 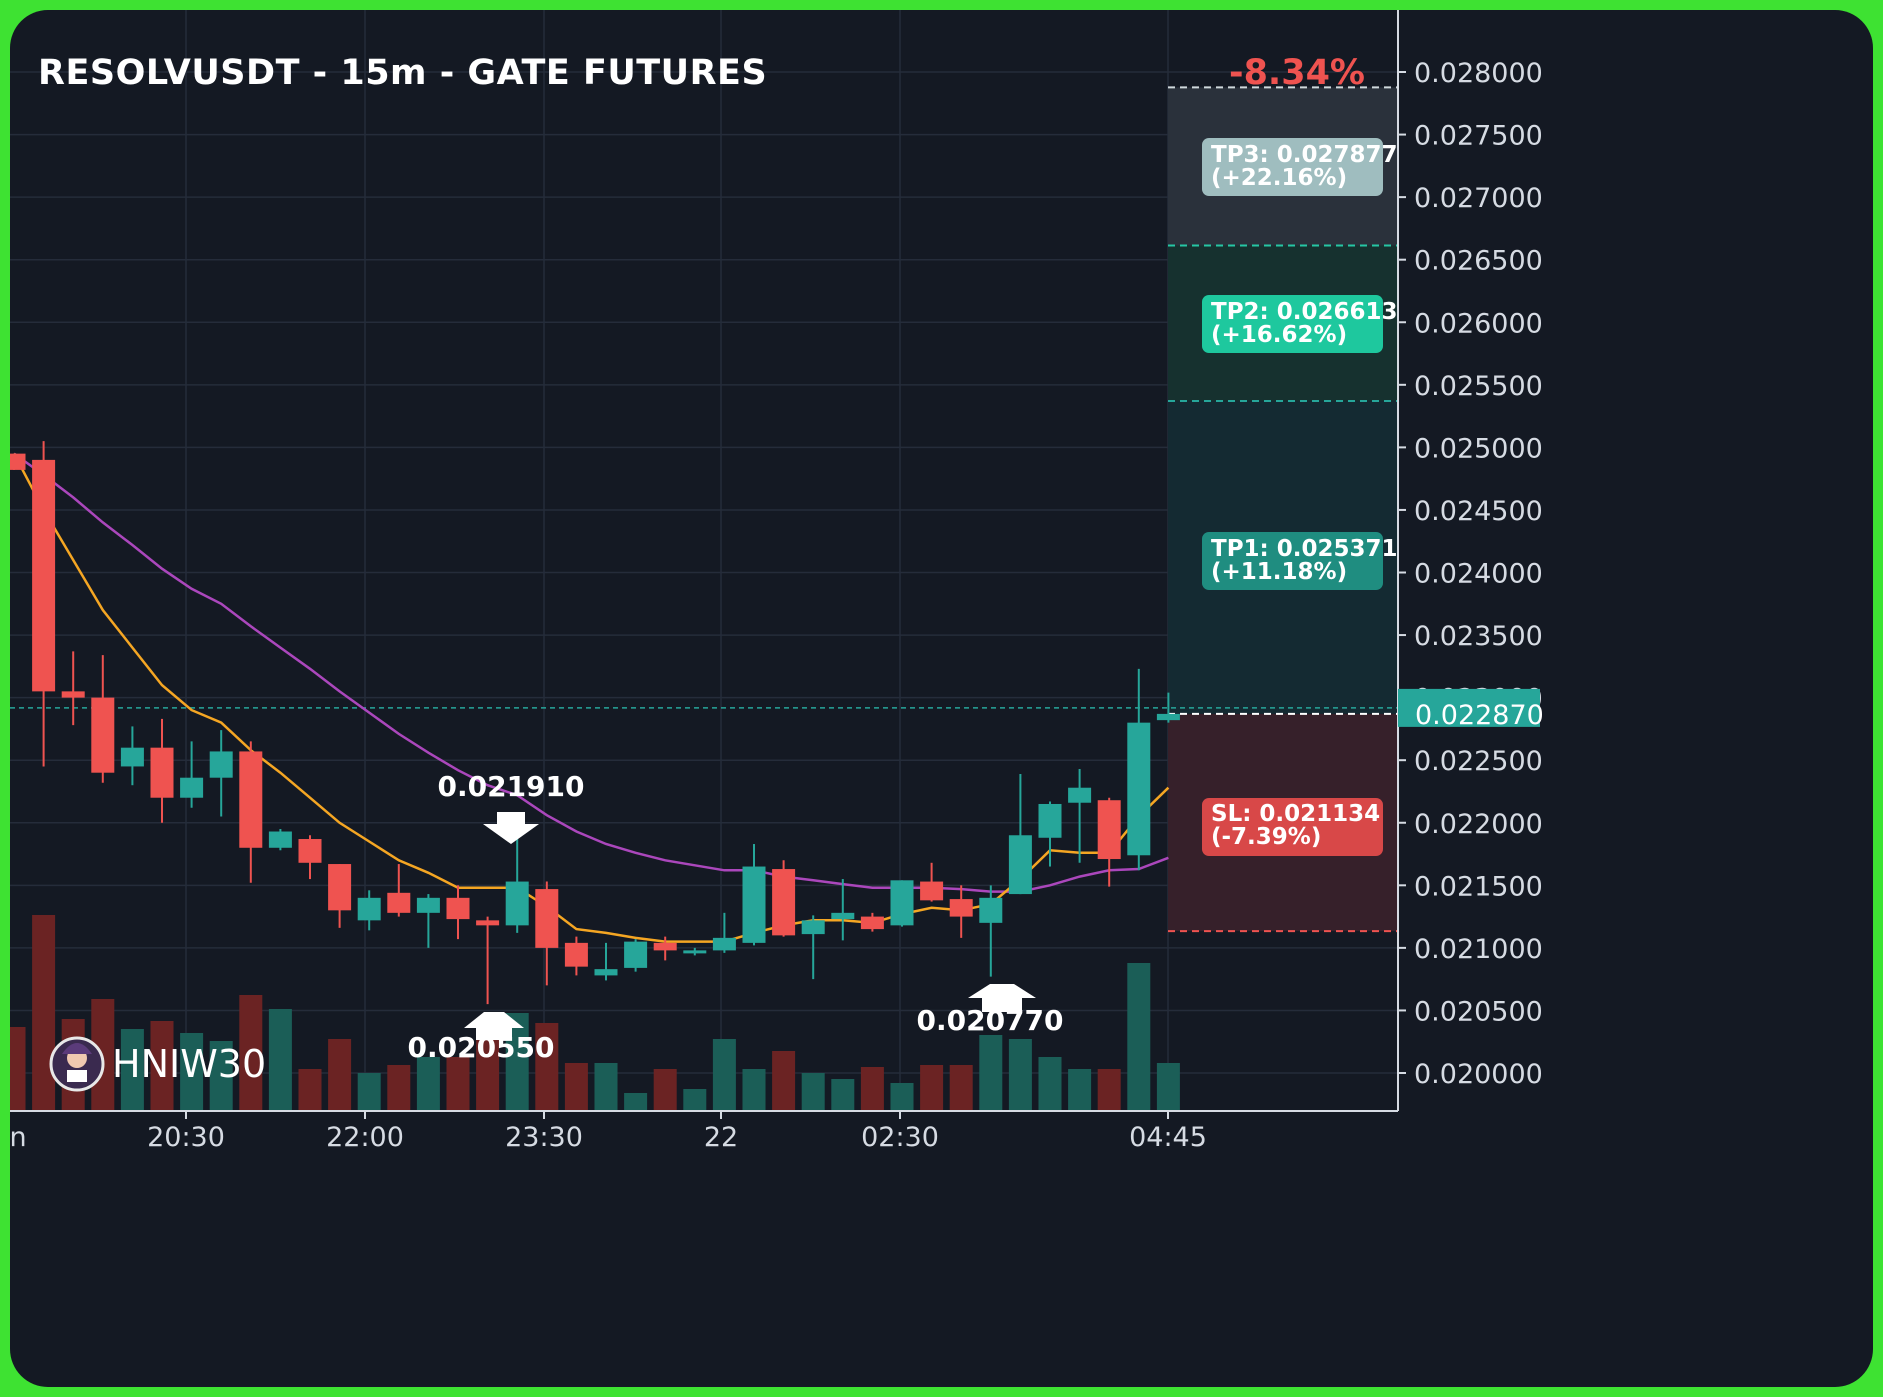 I want to click on tp1-price: TP1: 0.025371, so click(x=1304, y=549).